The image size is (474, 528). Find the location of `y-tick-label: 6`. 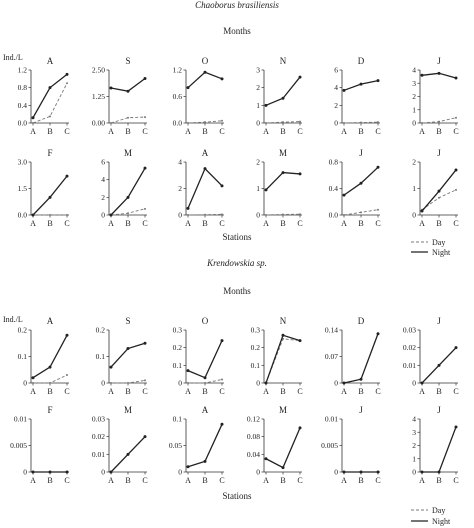

y-tick-label: 6 is located at coordinates (103, 162).